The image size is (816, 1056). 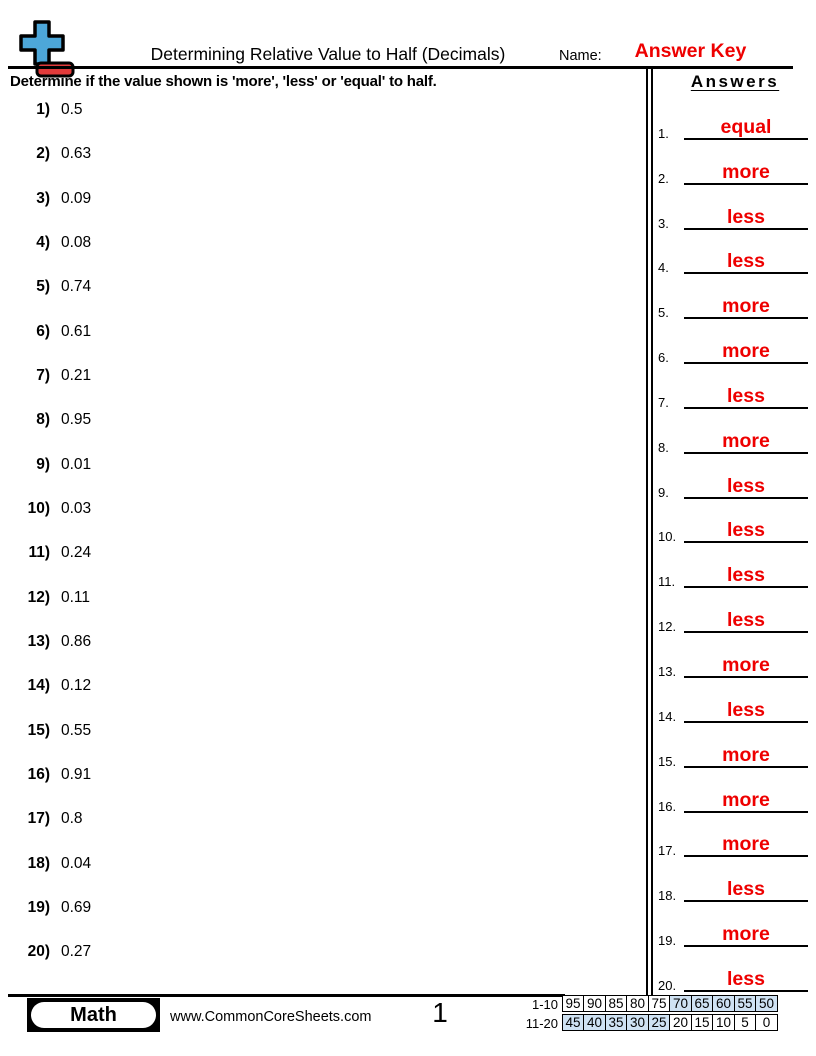 What do you see at coordinates (76, 331) in the screenshot?
I see `question-value: 0.61` at bounding box center [76, 331].